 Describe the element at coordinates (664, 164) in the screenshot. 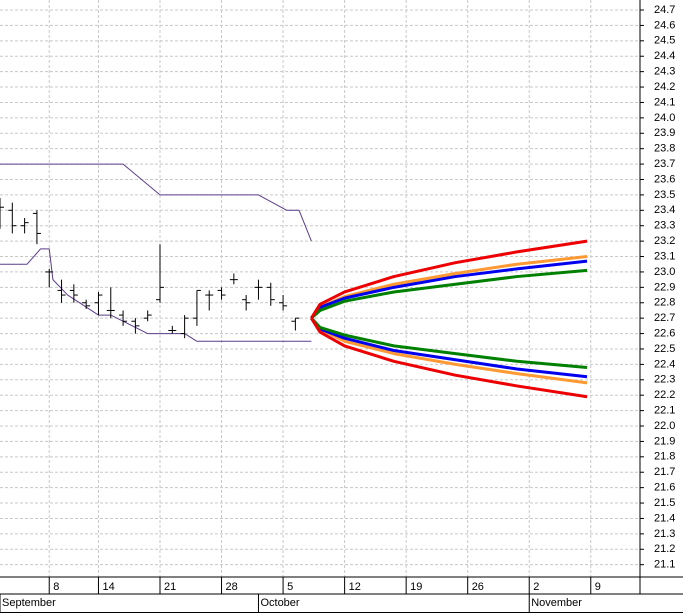

I see `y-tick-label: 23.7` at that location.